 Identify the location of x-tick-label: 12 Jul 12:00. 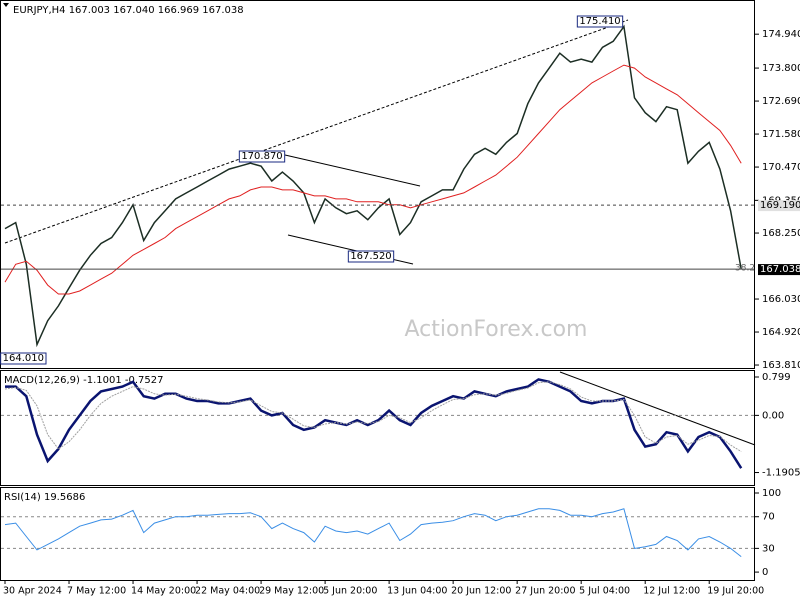
(671, 591).